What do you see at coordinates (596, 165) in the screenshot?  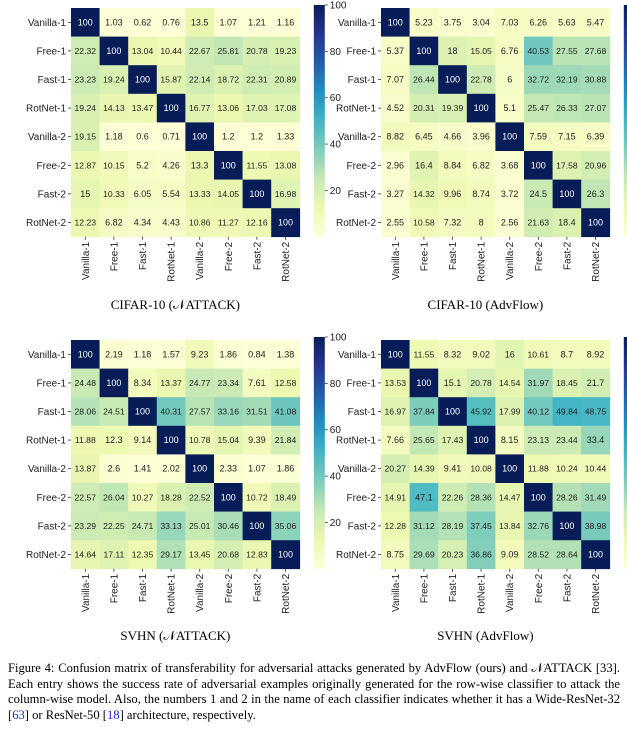 I see `cell-value: 20.96` at bounding box center [596, 165].